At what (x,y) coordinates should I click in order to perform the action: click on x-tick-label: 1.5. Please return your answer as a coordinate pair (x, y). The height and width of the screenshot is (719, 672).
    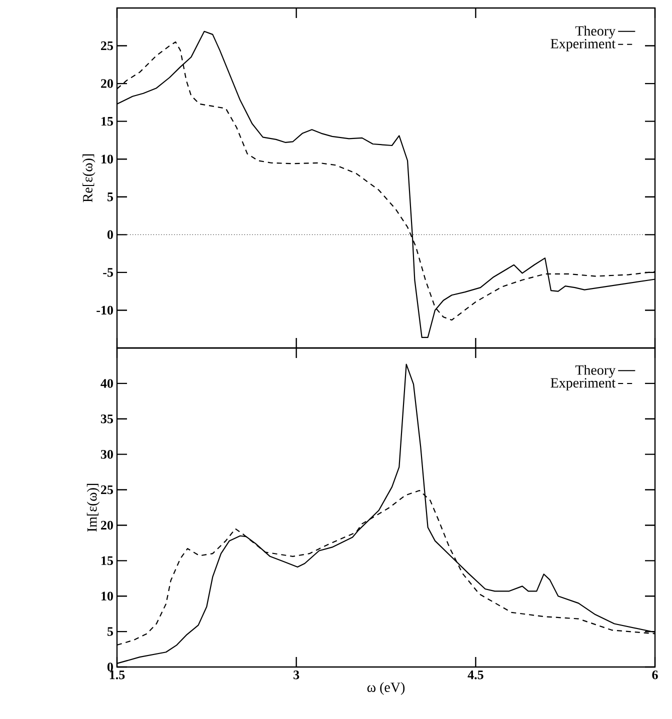
    Looking at the image, I should click on (117, 675).